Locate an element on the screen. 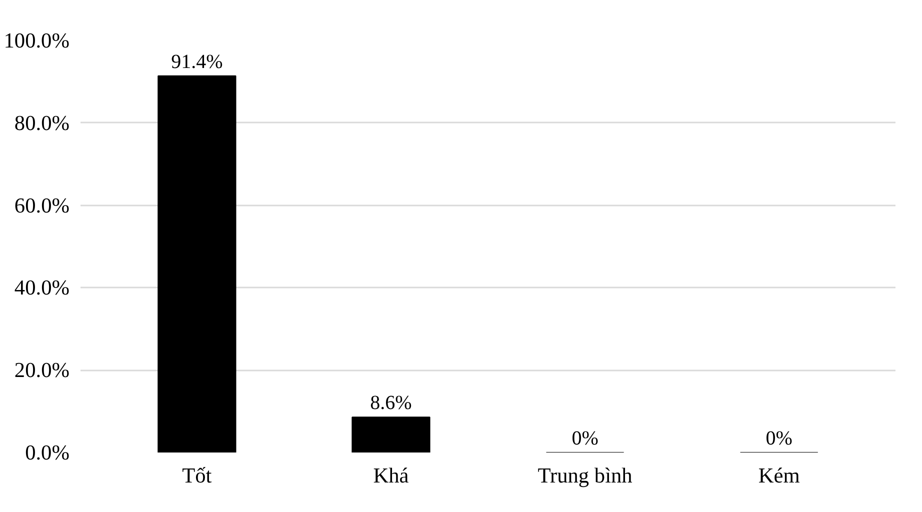  data-label: 91.4% is located at coordinates (197, 61).